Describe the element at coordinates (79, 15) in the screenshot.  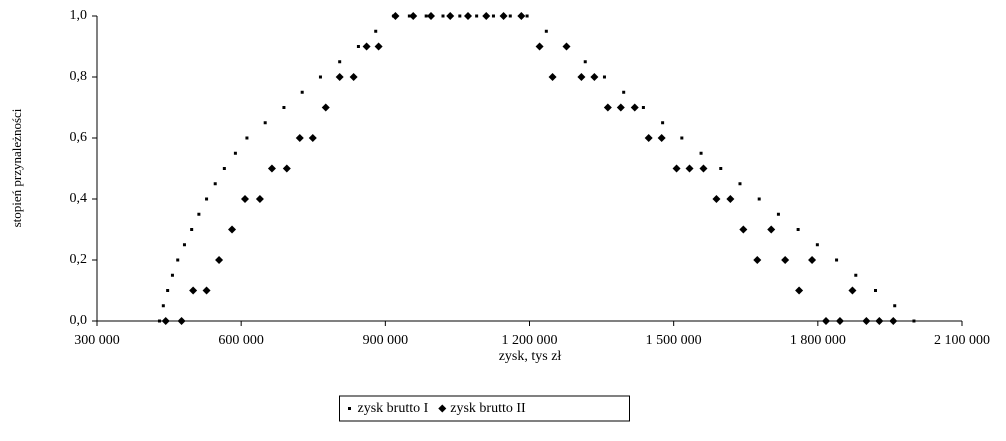
I see `y-tick-label: 1,0` at that location.